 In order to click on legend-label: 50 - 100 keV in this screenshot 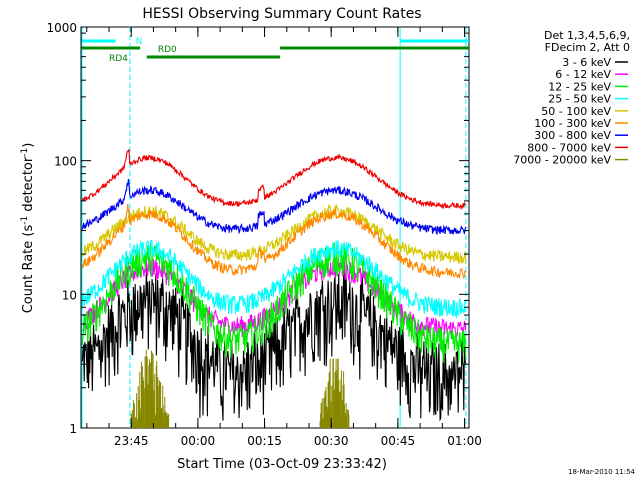, I will do `click(576, 111)`.